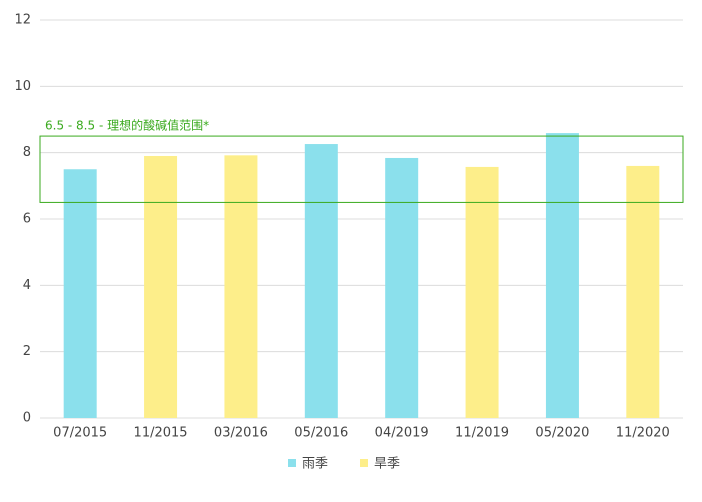 The image size is (702, 502). I want to click on y-tick-label: 10, so click(22, 86).